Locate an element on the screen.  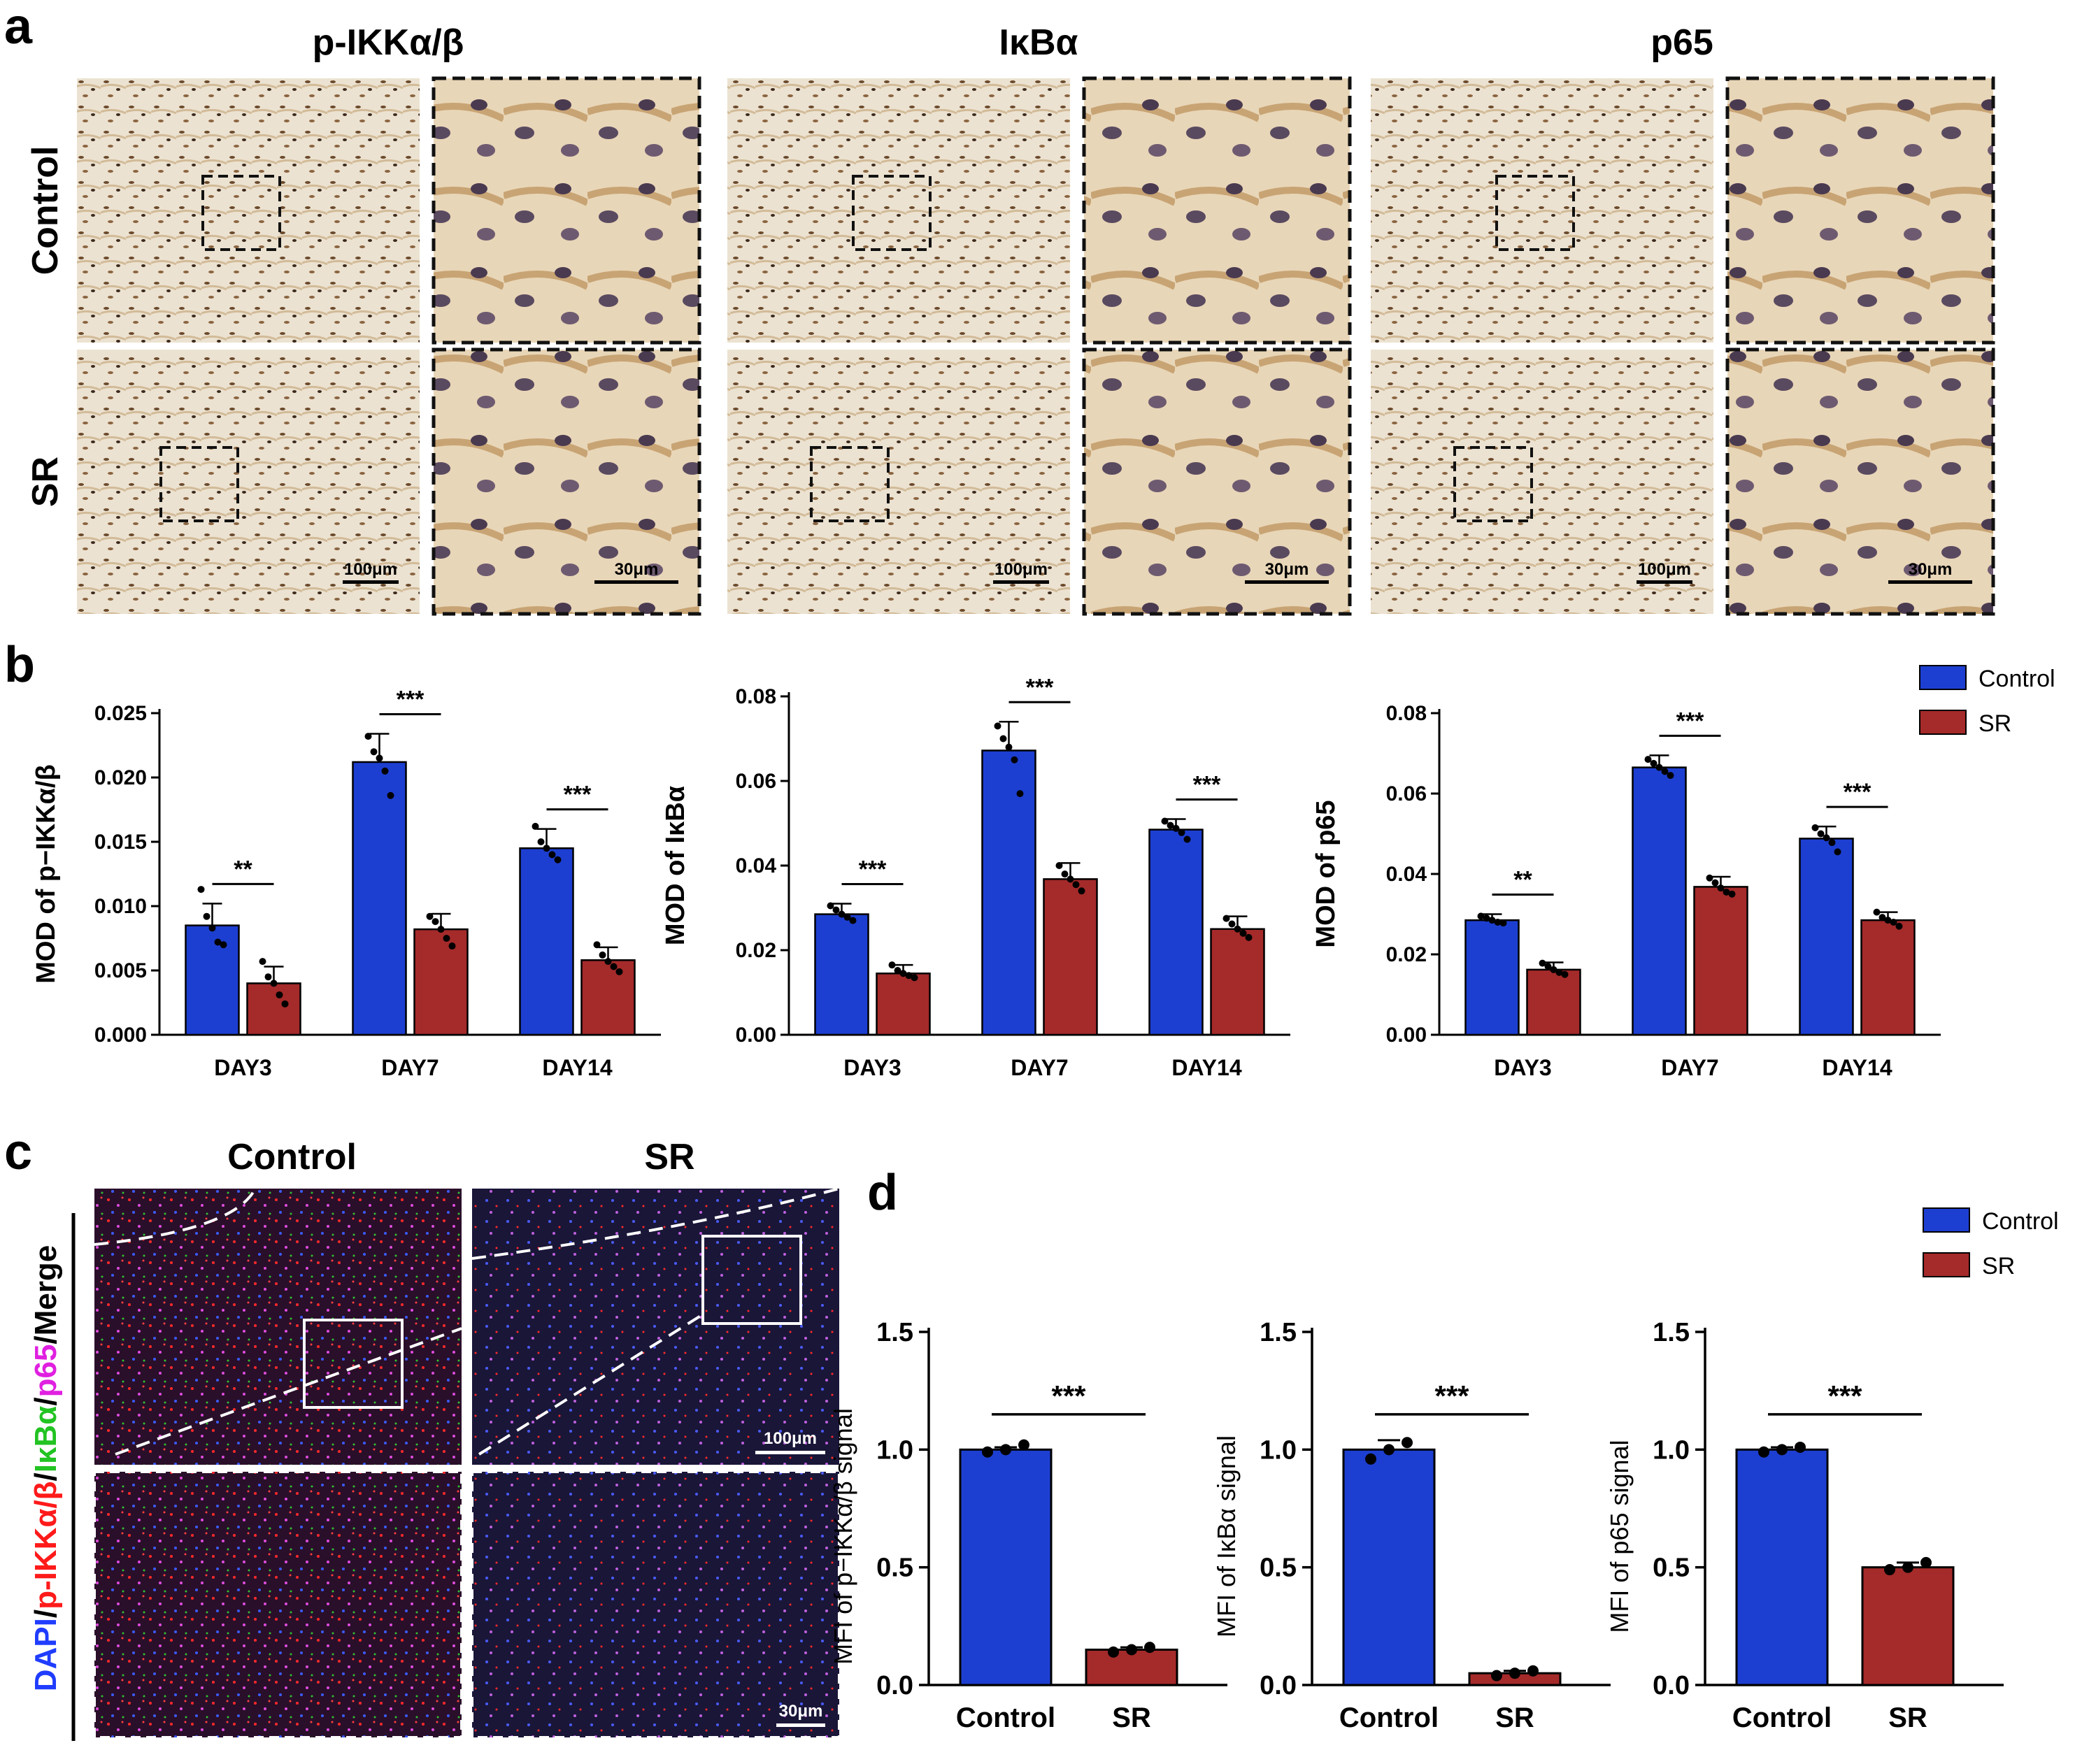
y-tick-label: 0.08 is located at coordinates (756, 697).